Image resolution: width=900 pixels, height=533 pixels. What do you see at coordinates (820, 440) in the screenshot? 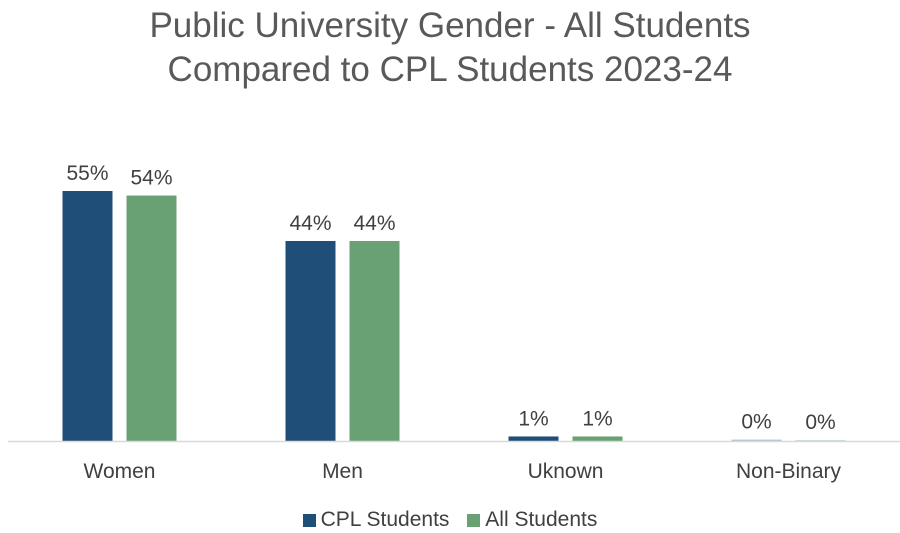
I see `bar-all-non-binary` at bounding box center [820, 440].